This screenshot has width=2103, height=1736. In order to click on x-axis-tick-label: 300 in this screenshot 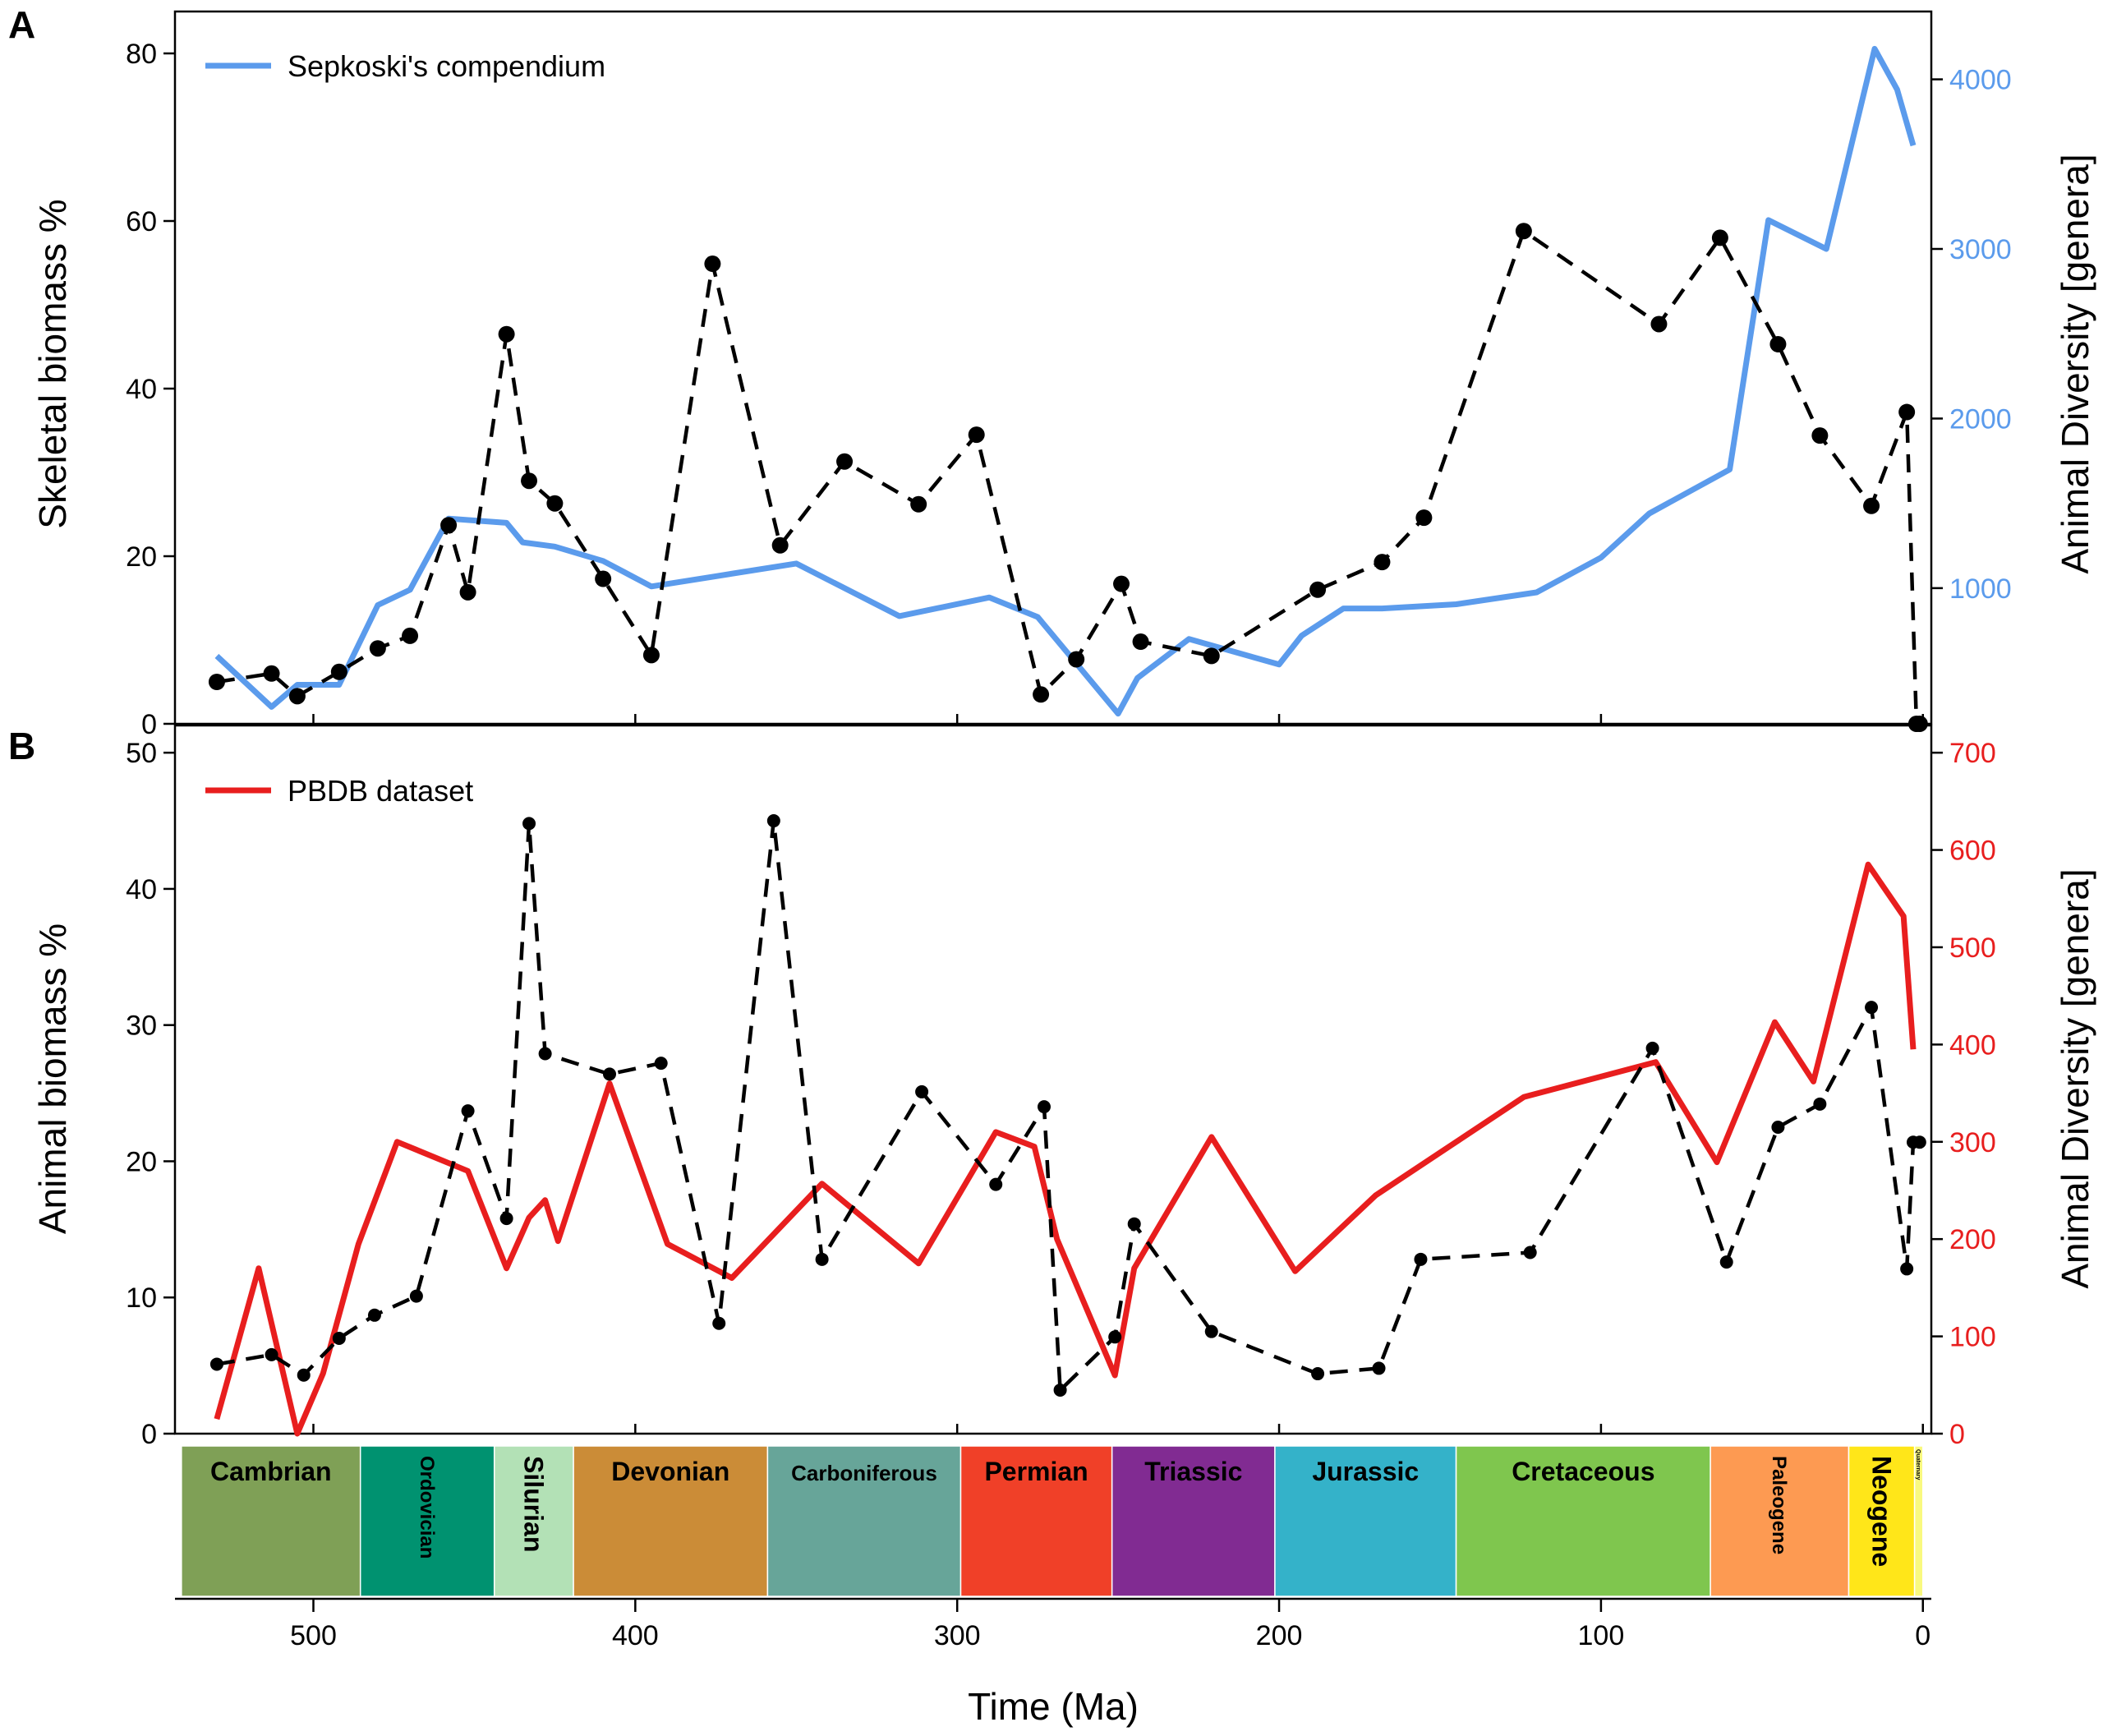, I will do `click(958, 1635)`.